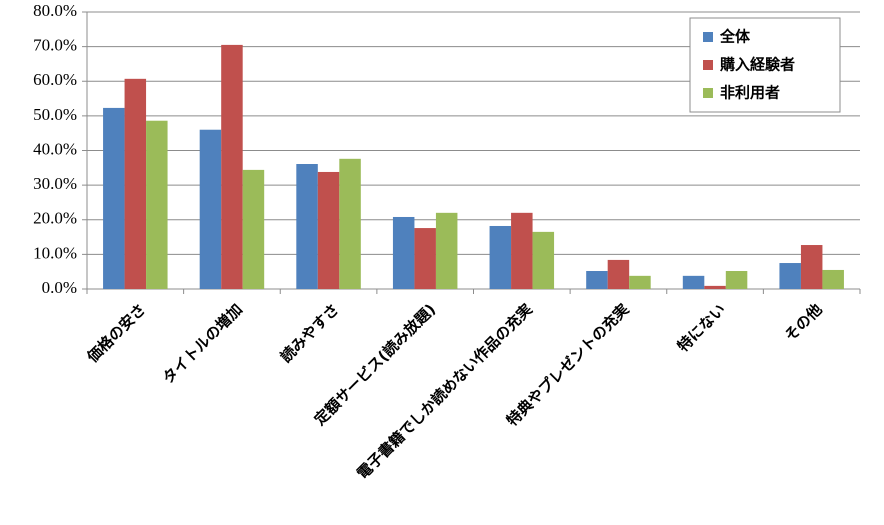 This screenshot has width=884, height=525. Describe the element at coordinates (444, 391) in the screenshot. I see `x-tick-label: 電子書籍でしか読めない作品の充実` at that location.